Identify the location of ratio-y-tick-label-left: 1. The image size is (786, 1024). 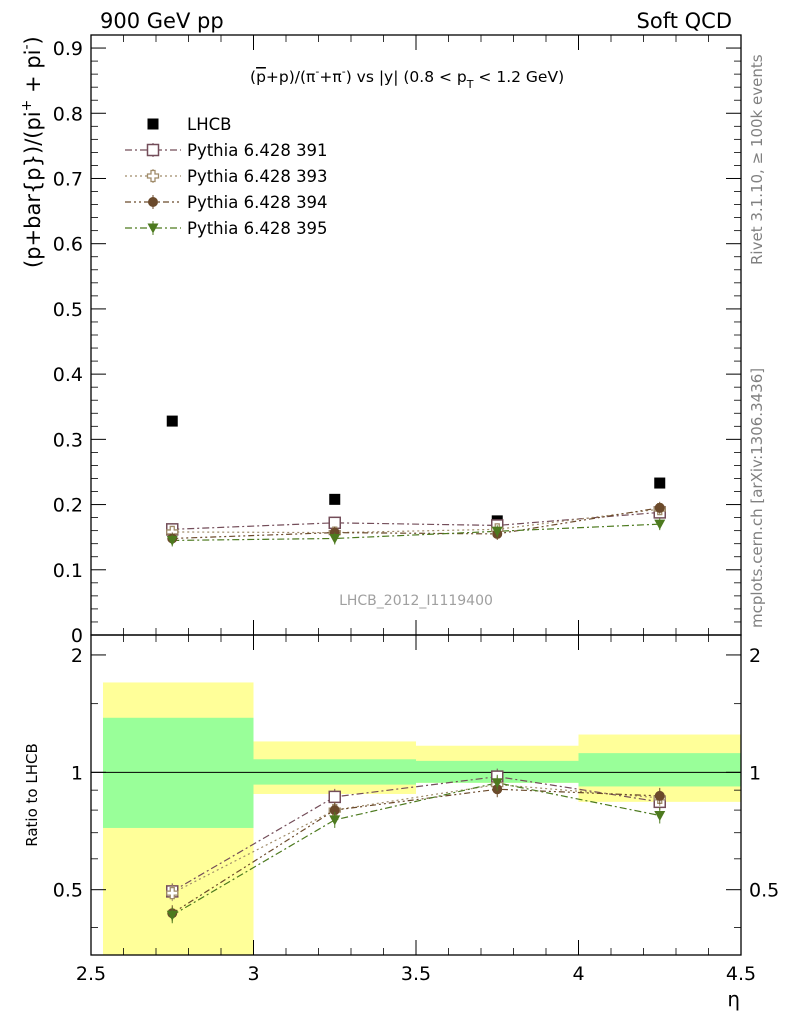
(77, 773).